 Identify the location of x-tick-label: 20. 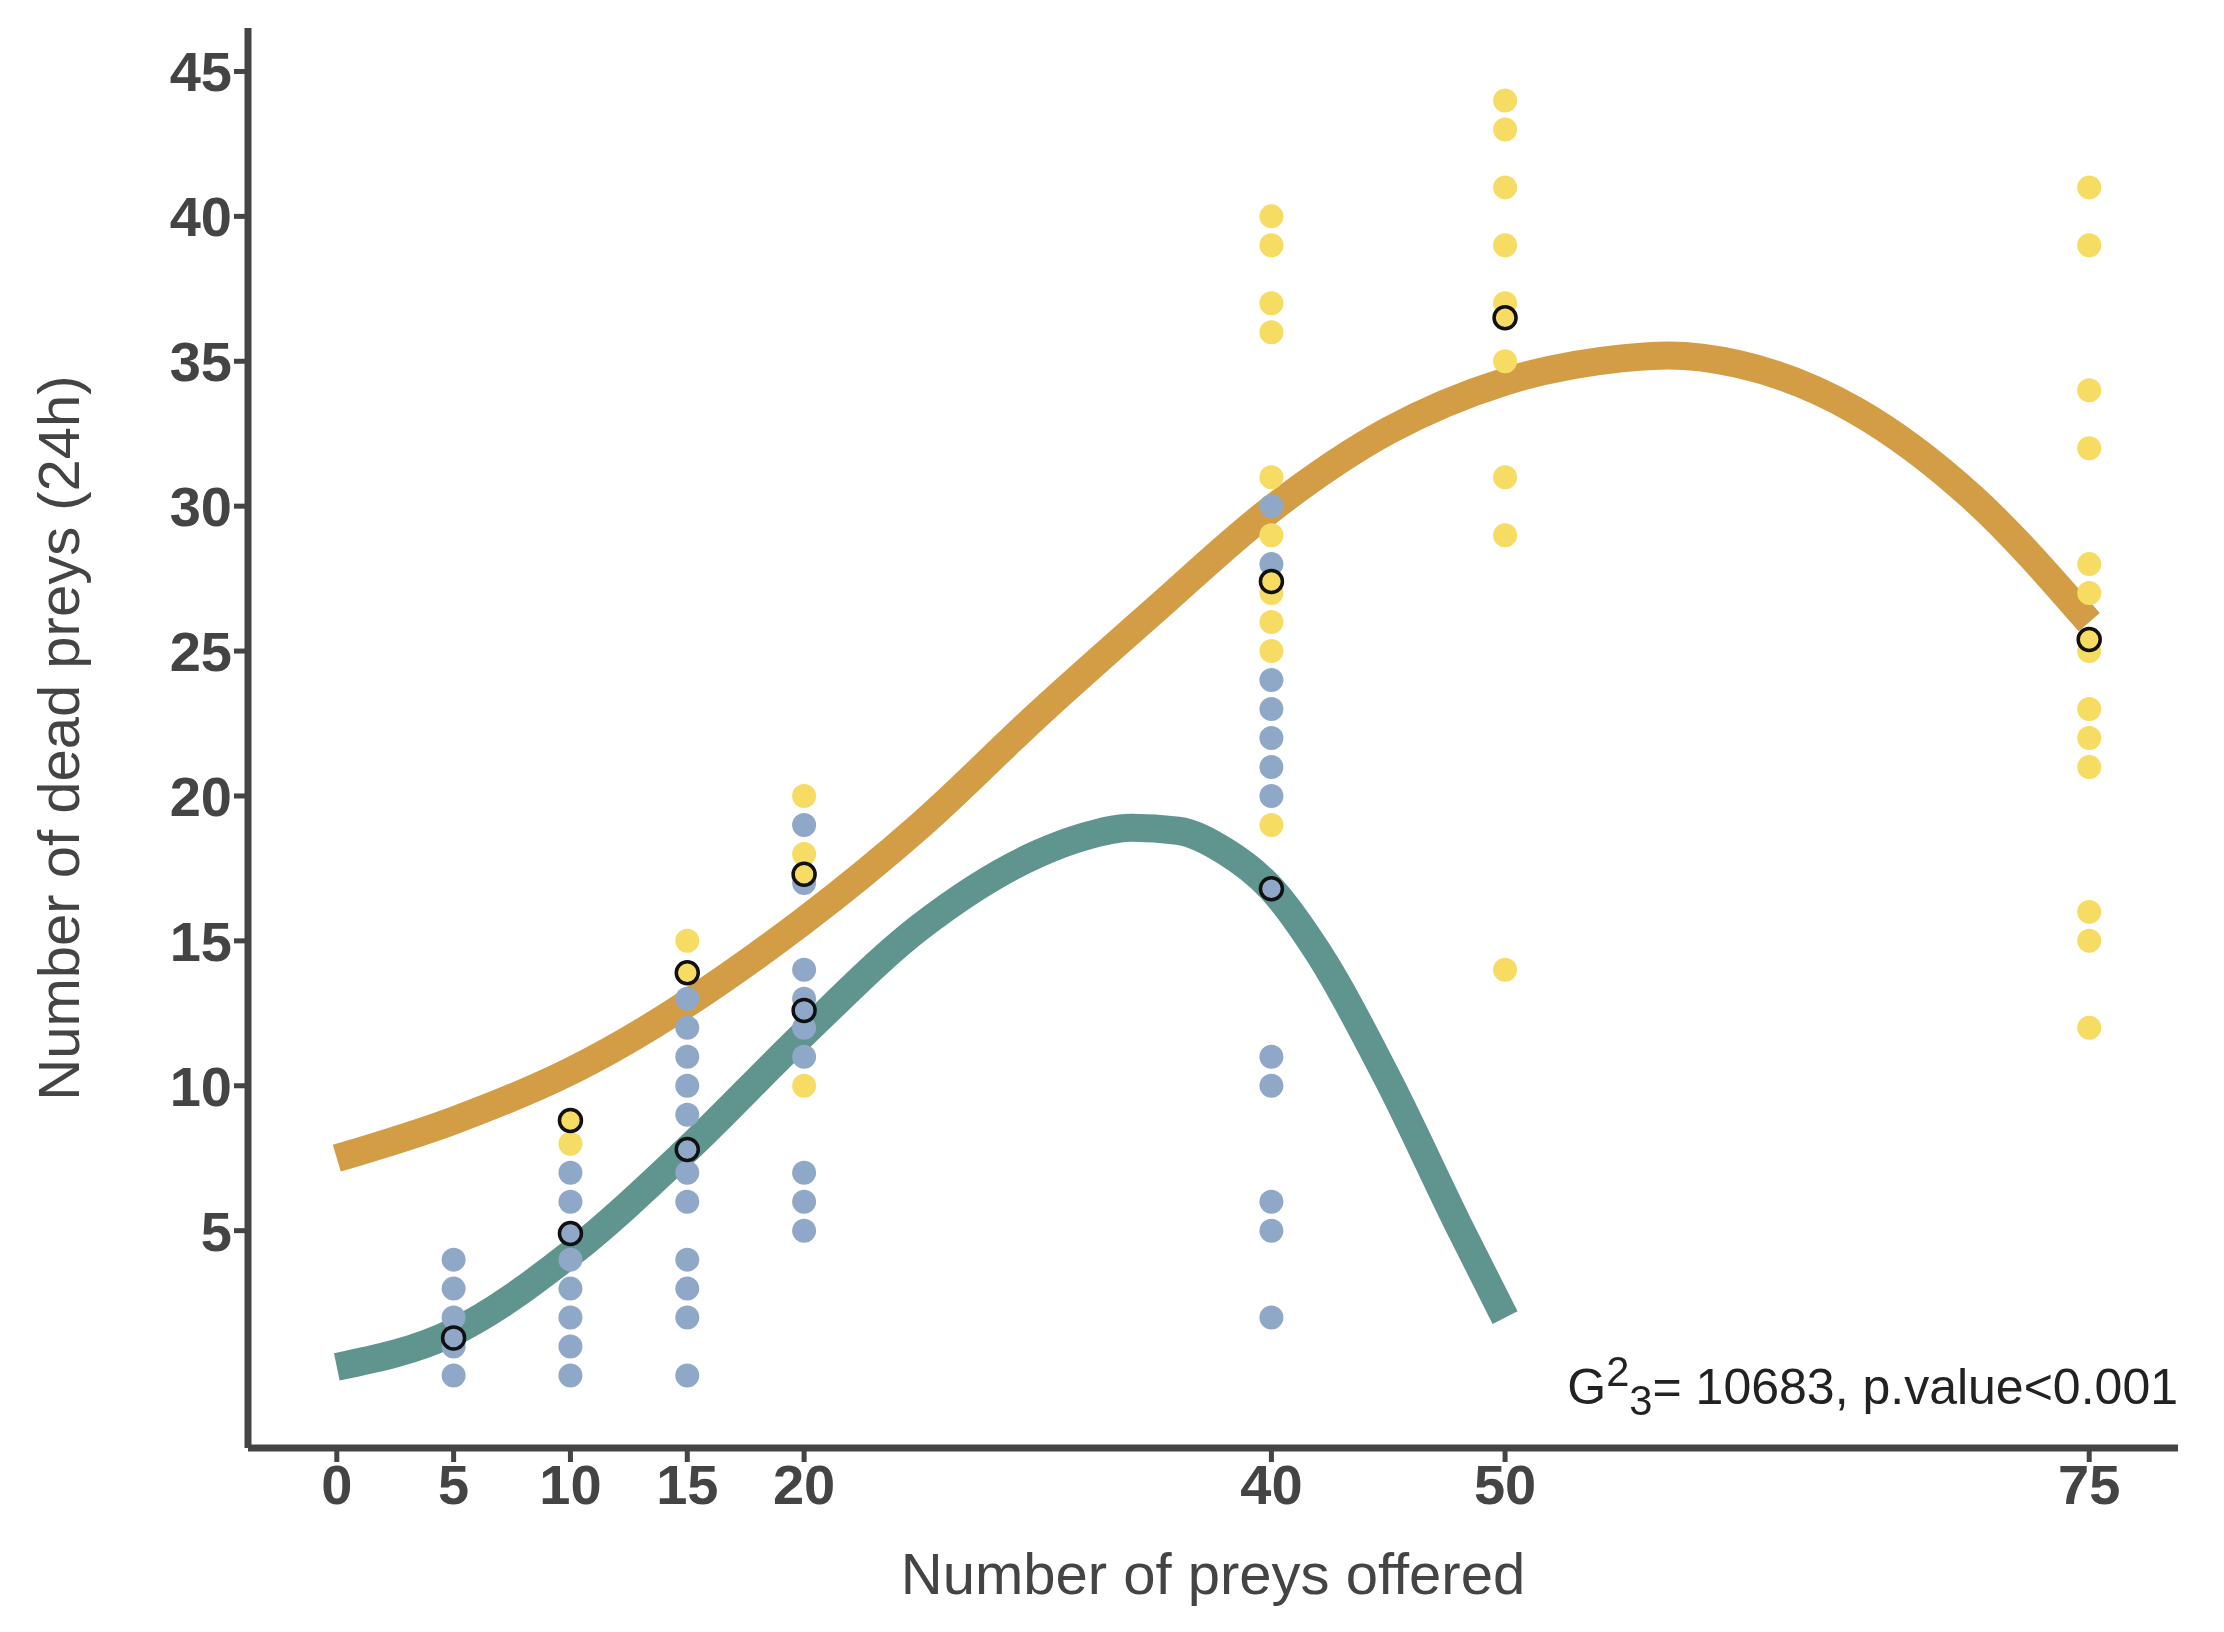
(804, 1484).